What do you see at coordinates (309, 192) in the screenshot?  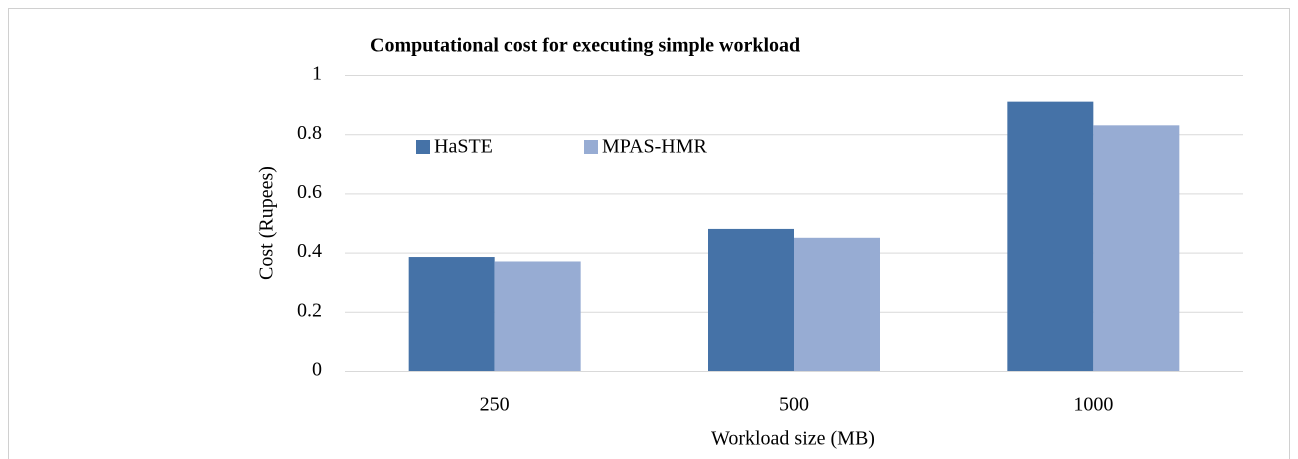 I see `y-tick-label: 0.6` at bounding box center [309, 192].